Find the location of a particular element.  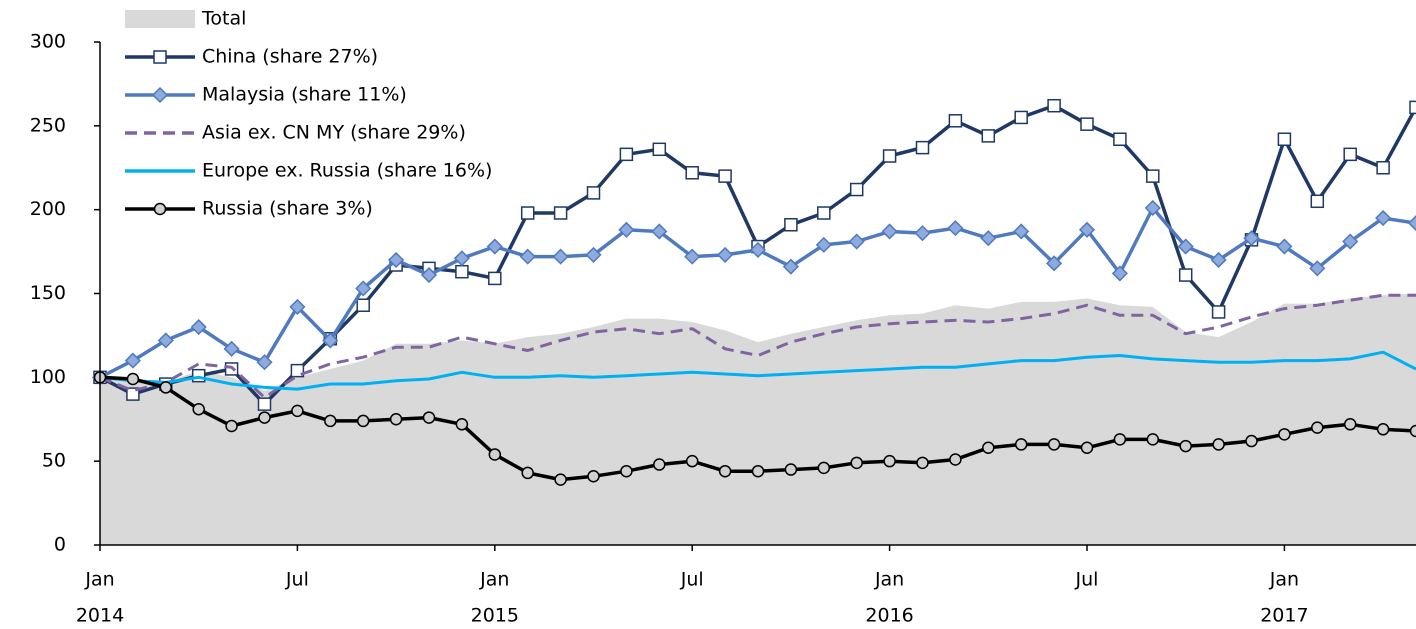

series is located at coordinates (757, 370).